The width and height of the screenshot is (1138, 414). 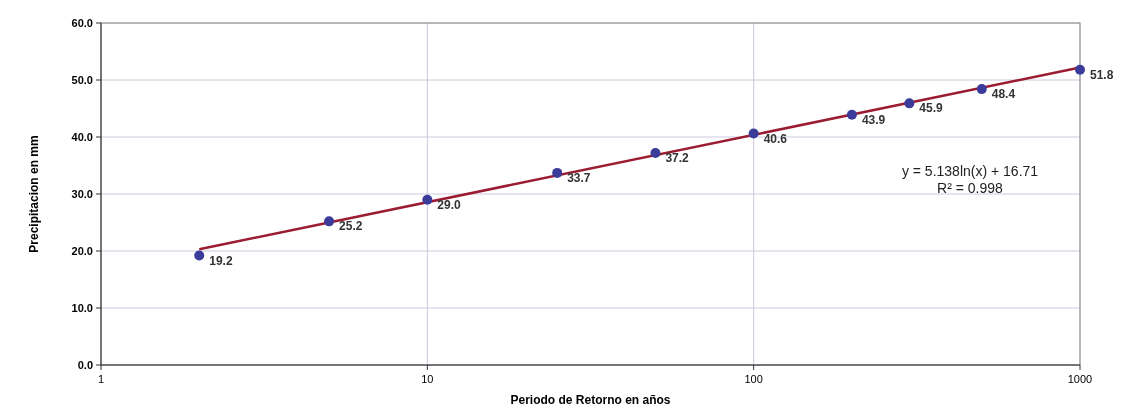 I want to click on annotation: R² = 0.998, so click(x=970, y=188).